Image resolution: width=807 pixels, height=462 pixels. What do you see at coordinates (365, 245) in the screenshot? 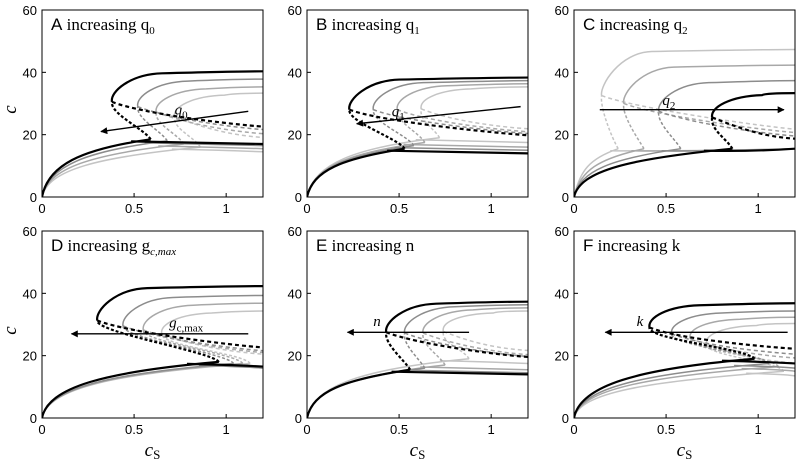
I see `panel-title: E increasing n` at bounding box center [365, 245].